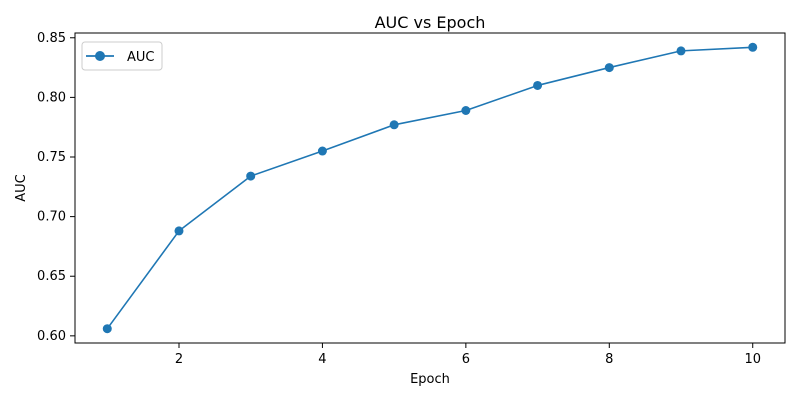 The width and height of the screenshot is (800, 400). I want to click on x-axis-label: Epoch, so click(430, 379).